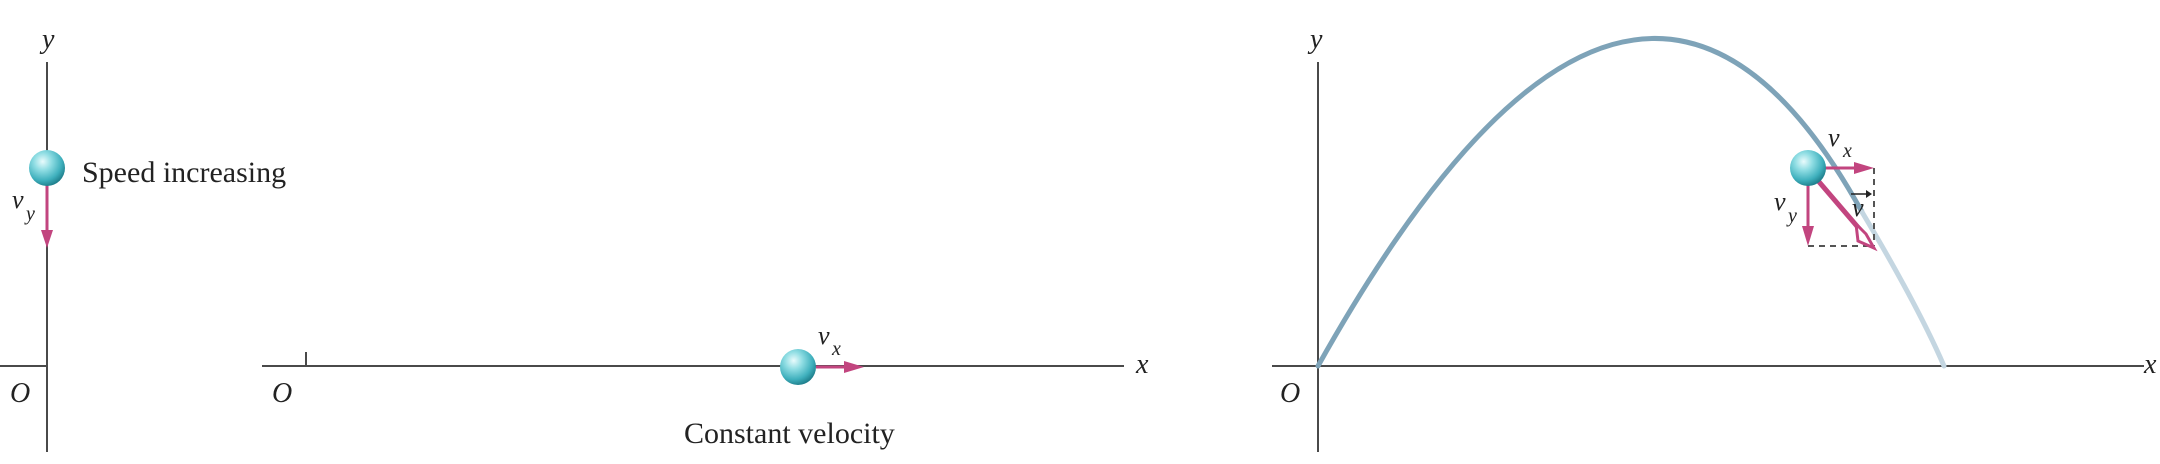 The height and width of the screenshot is (464, 2160). What do you see at coordinates (282, 393) in the screenshot?
I see `origin-label-b: O` at bounding box center [282, 393].